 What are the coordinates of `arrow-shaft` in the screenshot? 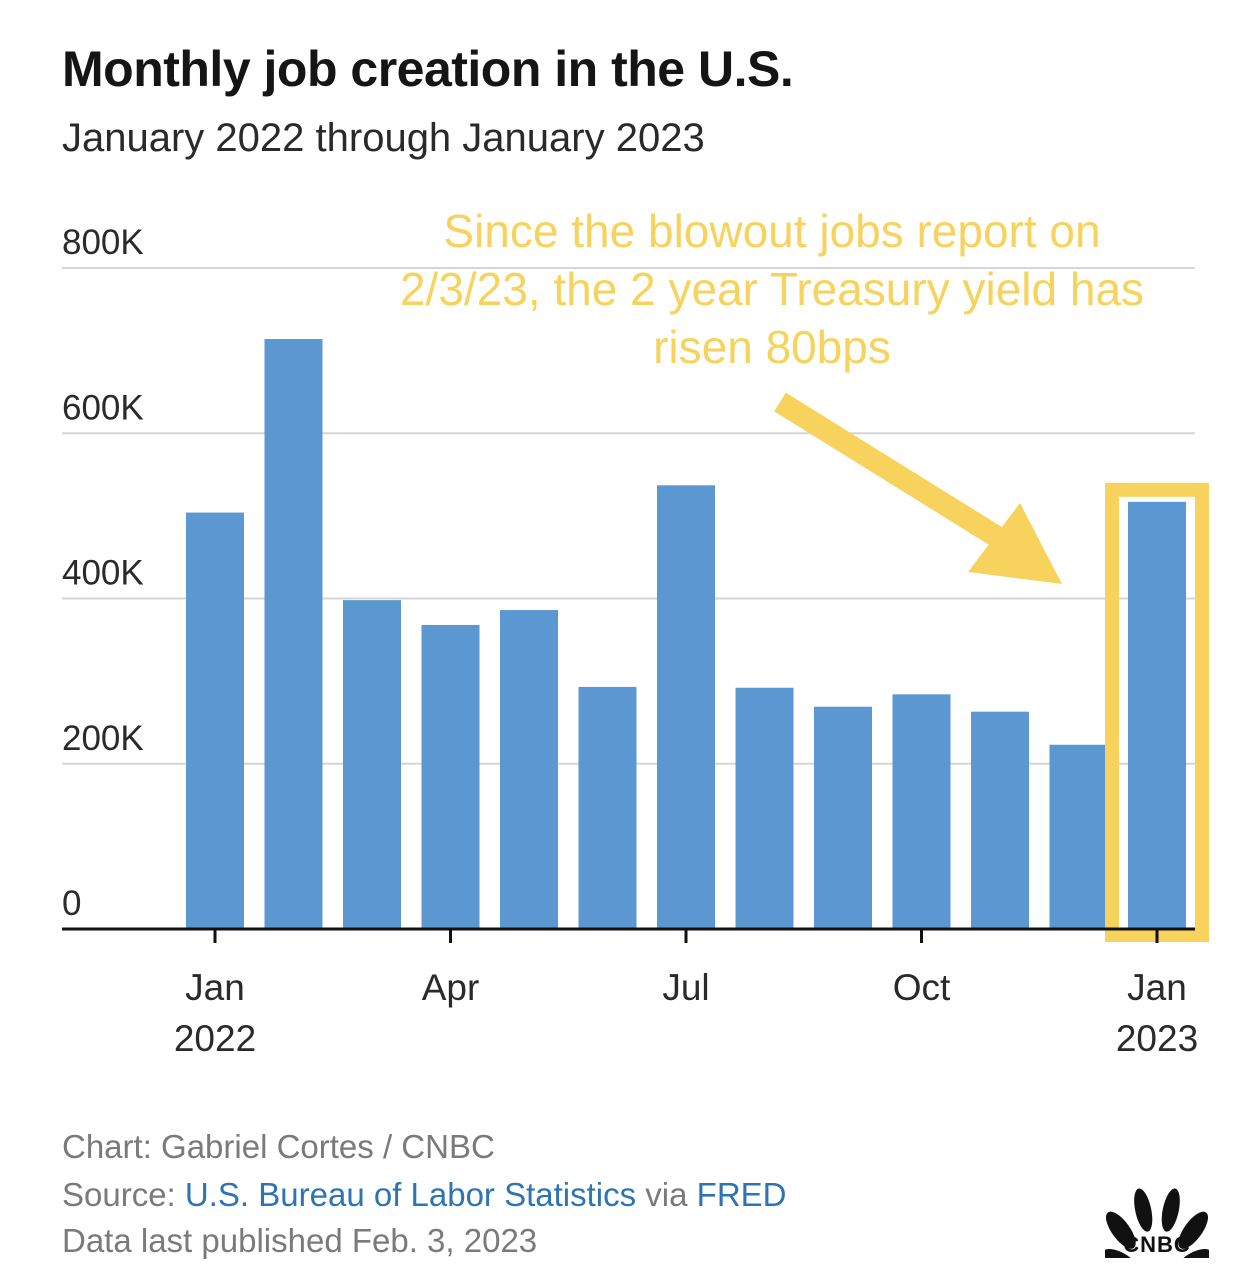 It's located at (895, 473).